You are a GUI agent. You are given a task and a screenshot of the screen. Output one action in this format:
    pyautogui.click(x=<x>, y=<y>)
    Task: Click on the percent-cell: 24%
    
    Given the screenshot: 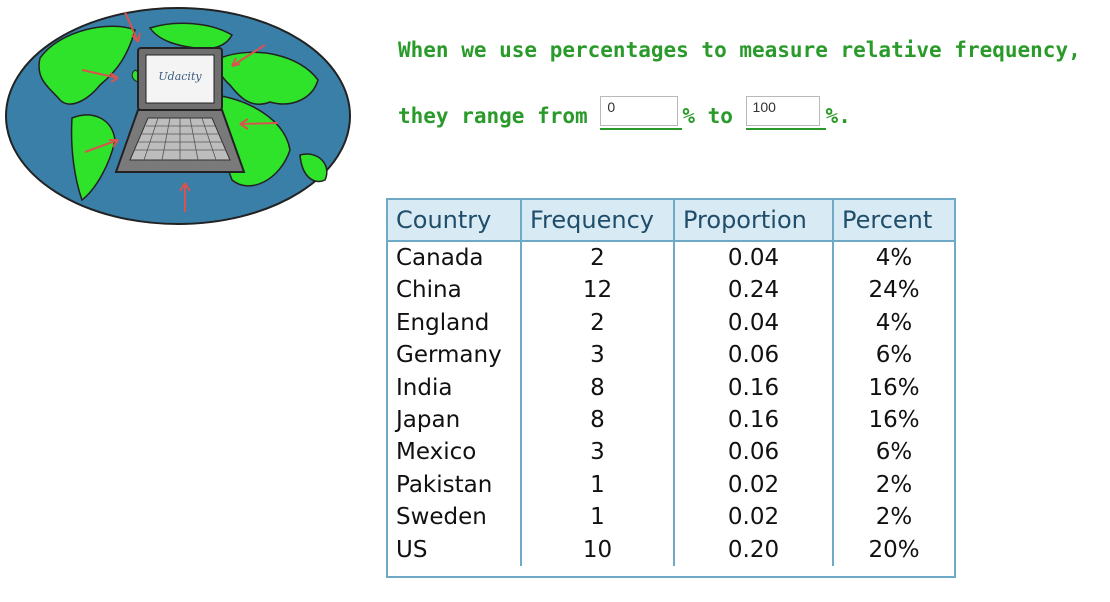 What is the action you would take?
    pyautogui.click(x=894, y=290)
    